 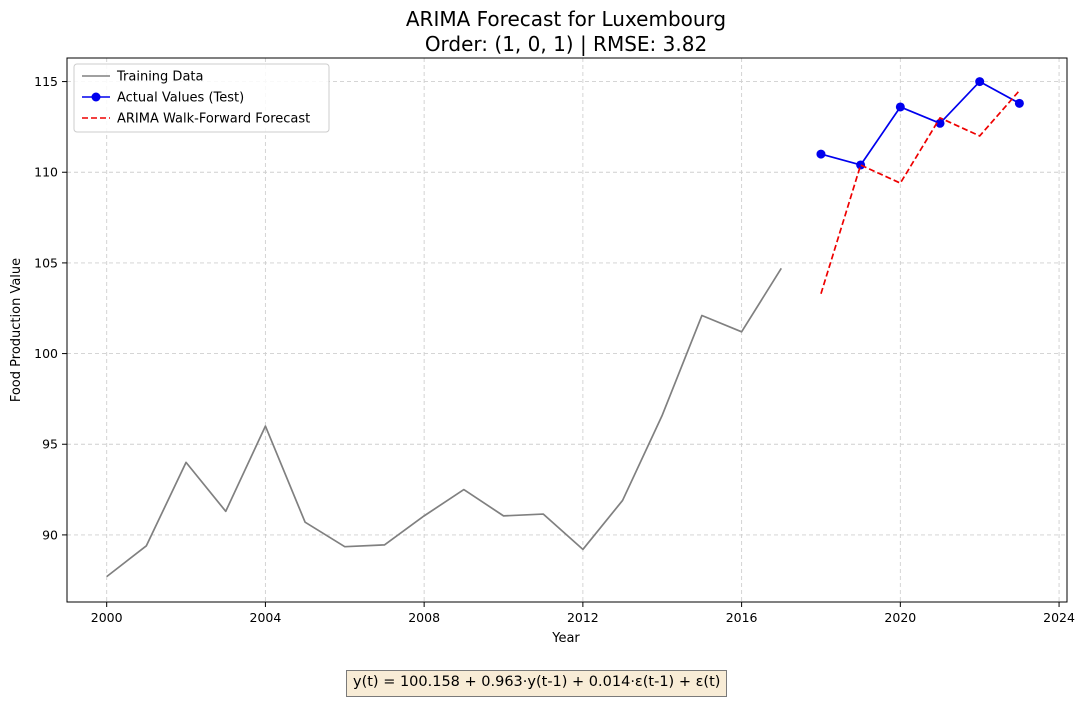 I want to click on legend-box, so click(x=201, y=98).